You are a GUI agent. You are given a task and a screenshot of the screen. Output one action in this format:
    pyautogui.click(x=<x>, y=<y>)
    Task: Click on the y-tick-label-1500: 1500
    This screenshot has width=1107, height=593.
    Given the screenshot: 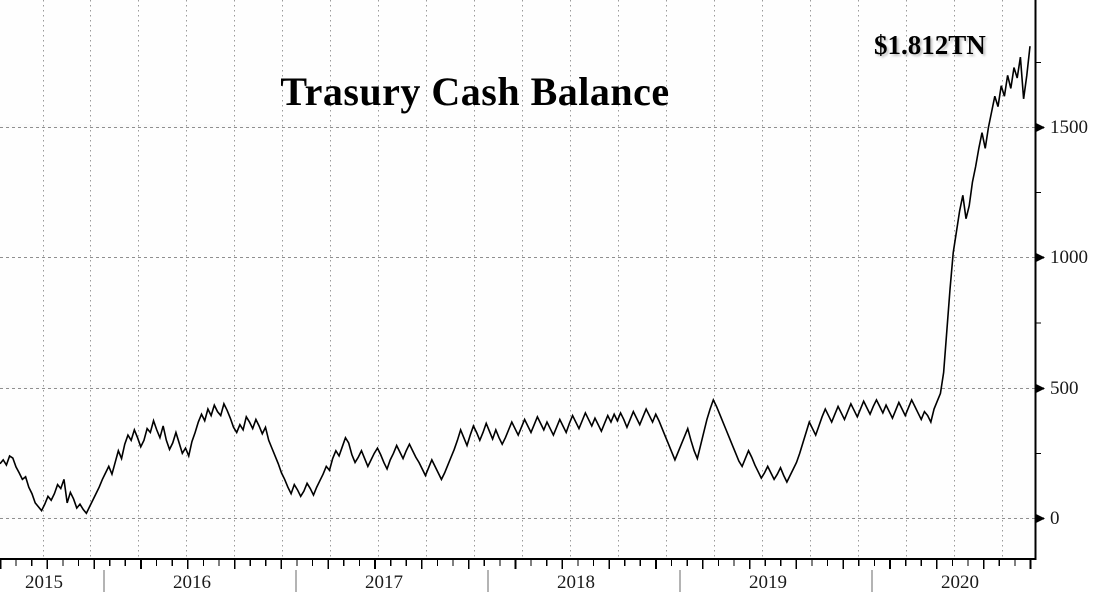 What is the action you would take?
    pyautogui.click(x=1069, y=127)
    